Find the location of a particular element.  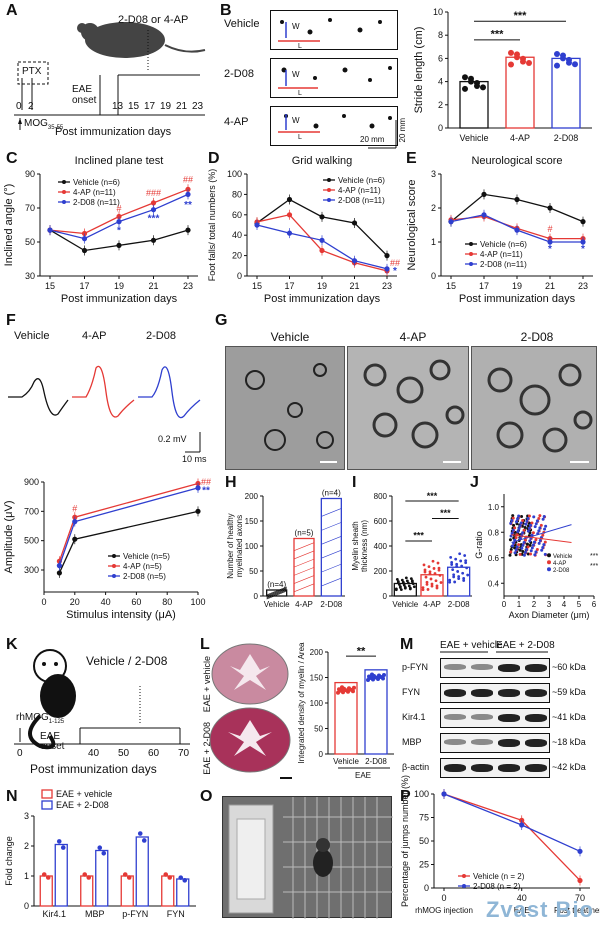

k-eae-onset: EAE onset is located at coordinates (52, 741).